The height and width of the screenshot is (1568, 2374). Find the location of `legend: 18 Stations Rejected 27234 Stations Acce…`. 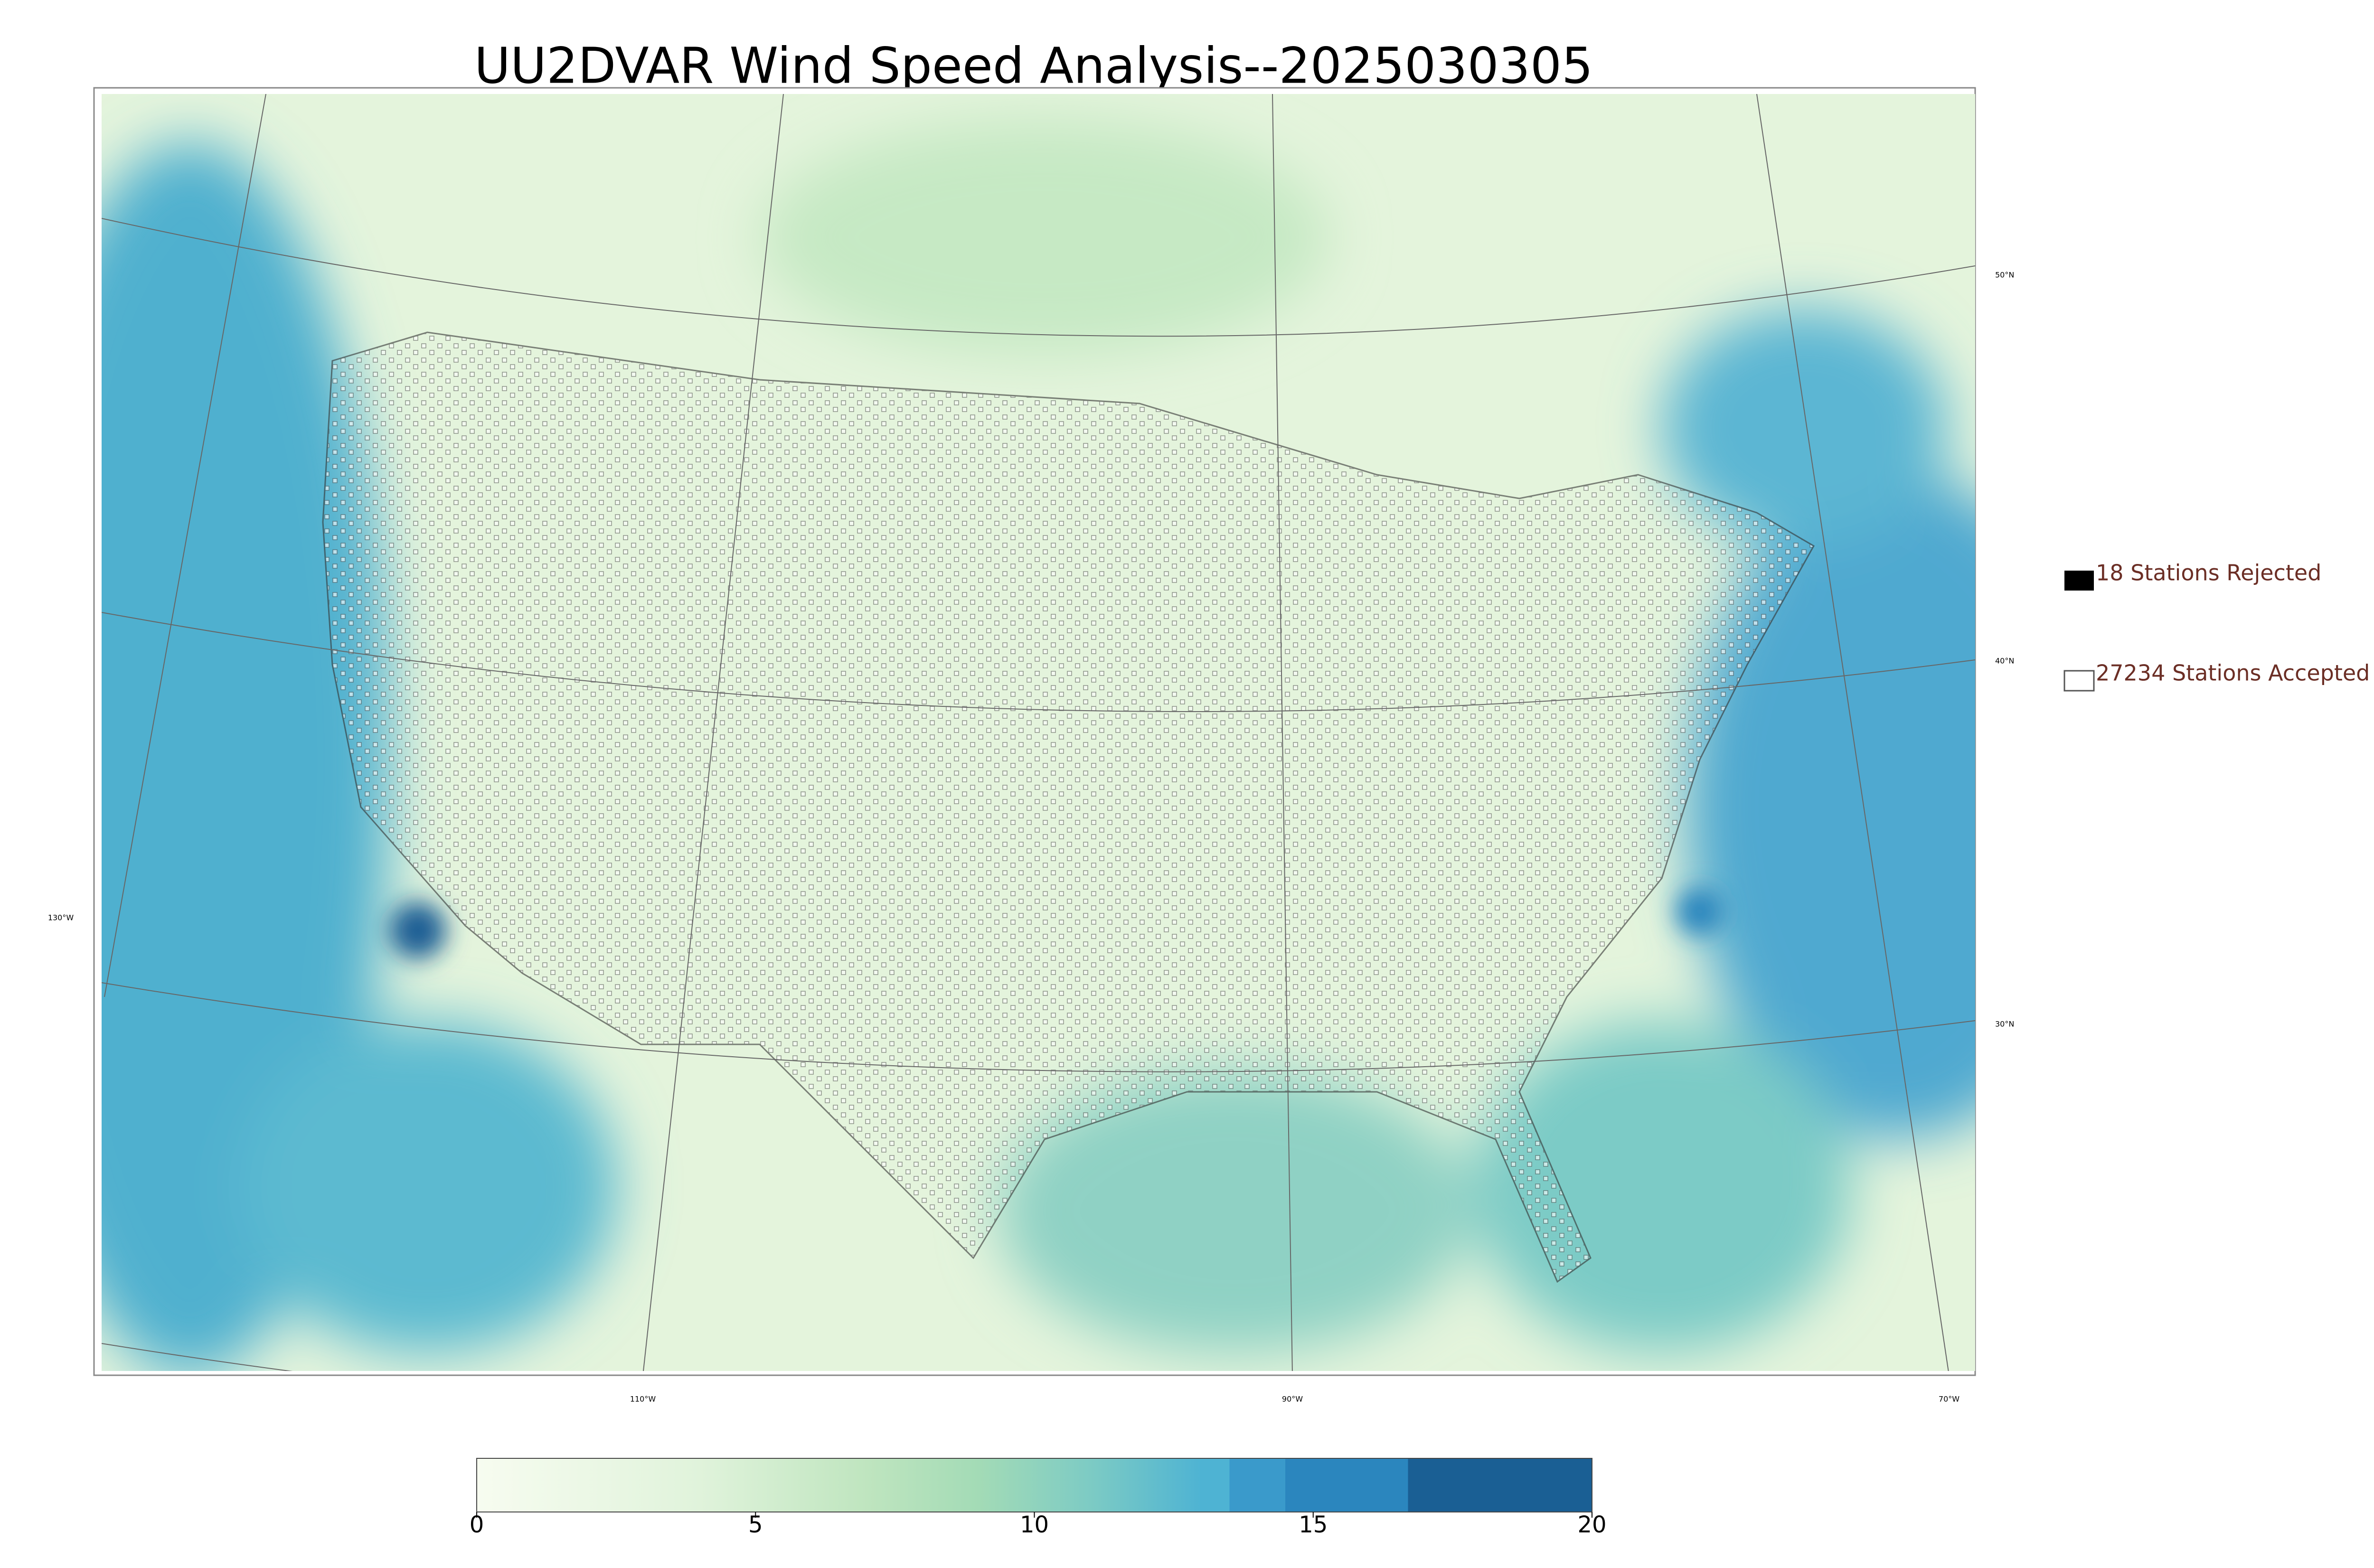

legend: 18 Stations Rejected 27234 Stations Acce… is located at coordinates (2216, 626).